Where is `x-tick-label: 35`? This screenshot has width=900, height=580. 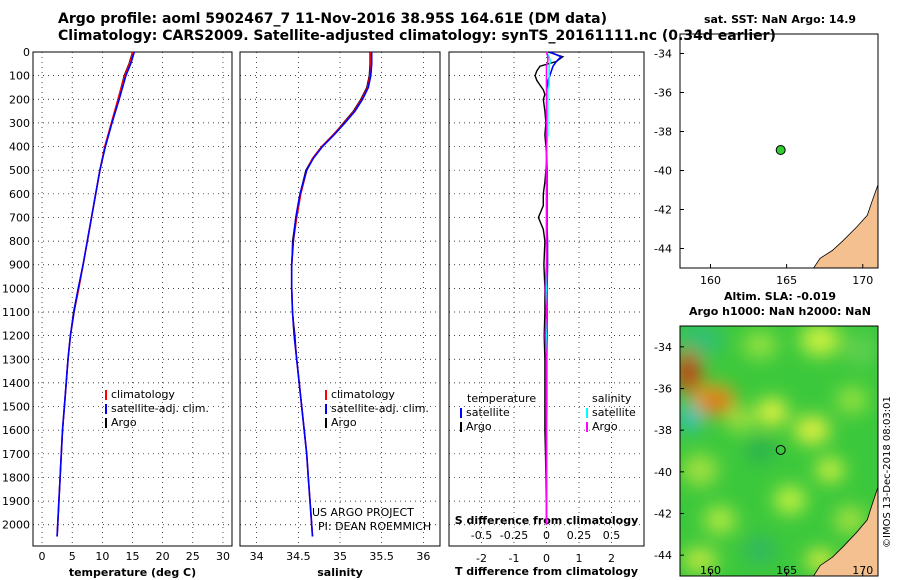
x-tick-label: 35 is located at coordinates (340, 556).